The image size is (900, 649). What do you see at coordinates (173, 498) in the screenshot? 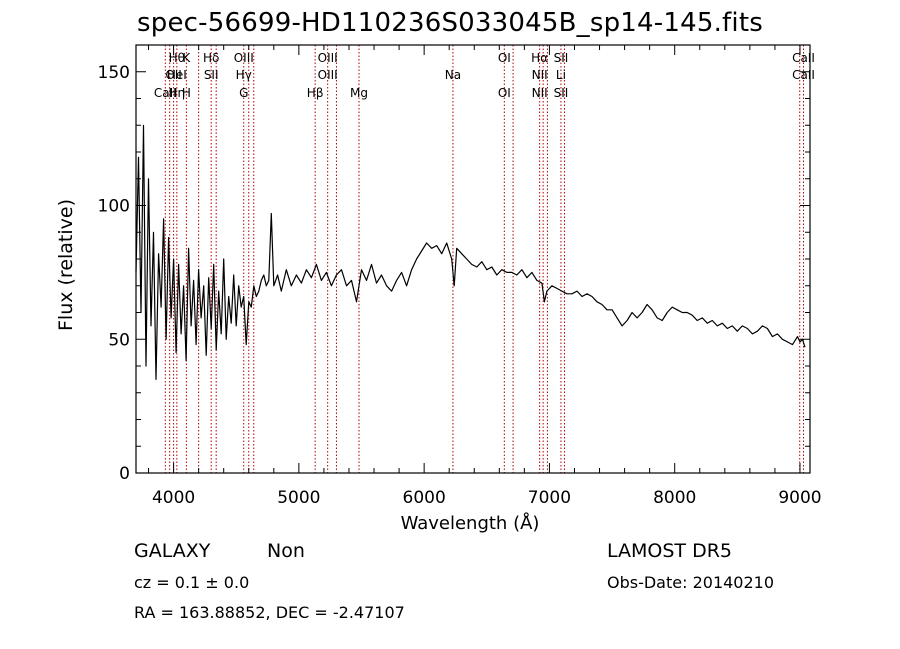
I see `x-tick-label: 4000` at bounding box center [173, 498].